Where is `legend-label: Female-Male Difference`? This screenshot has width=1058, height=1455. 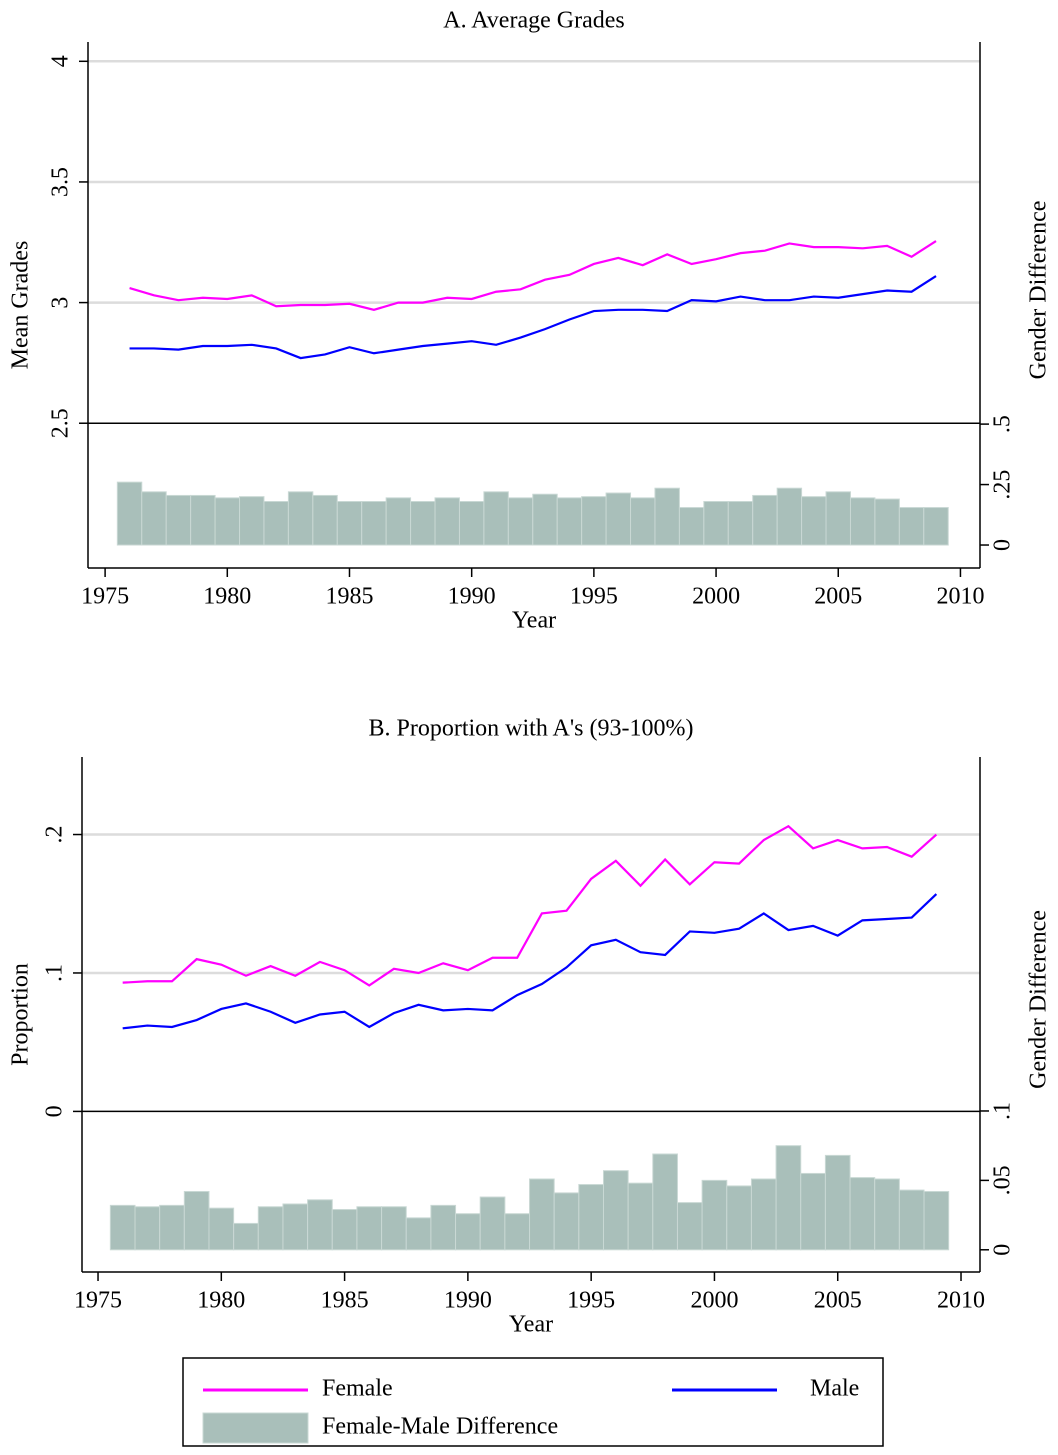
legend-label: Female-Male Difference is located at coordinates (440, 1427).